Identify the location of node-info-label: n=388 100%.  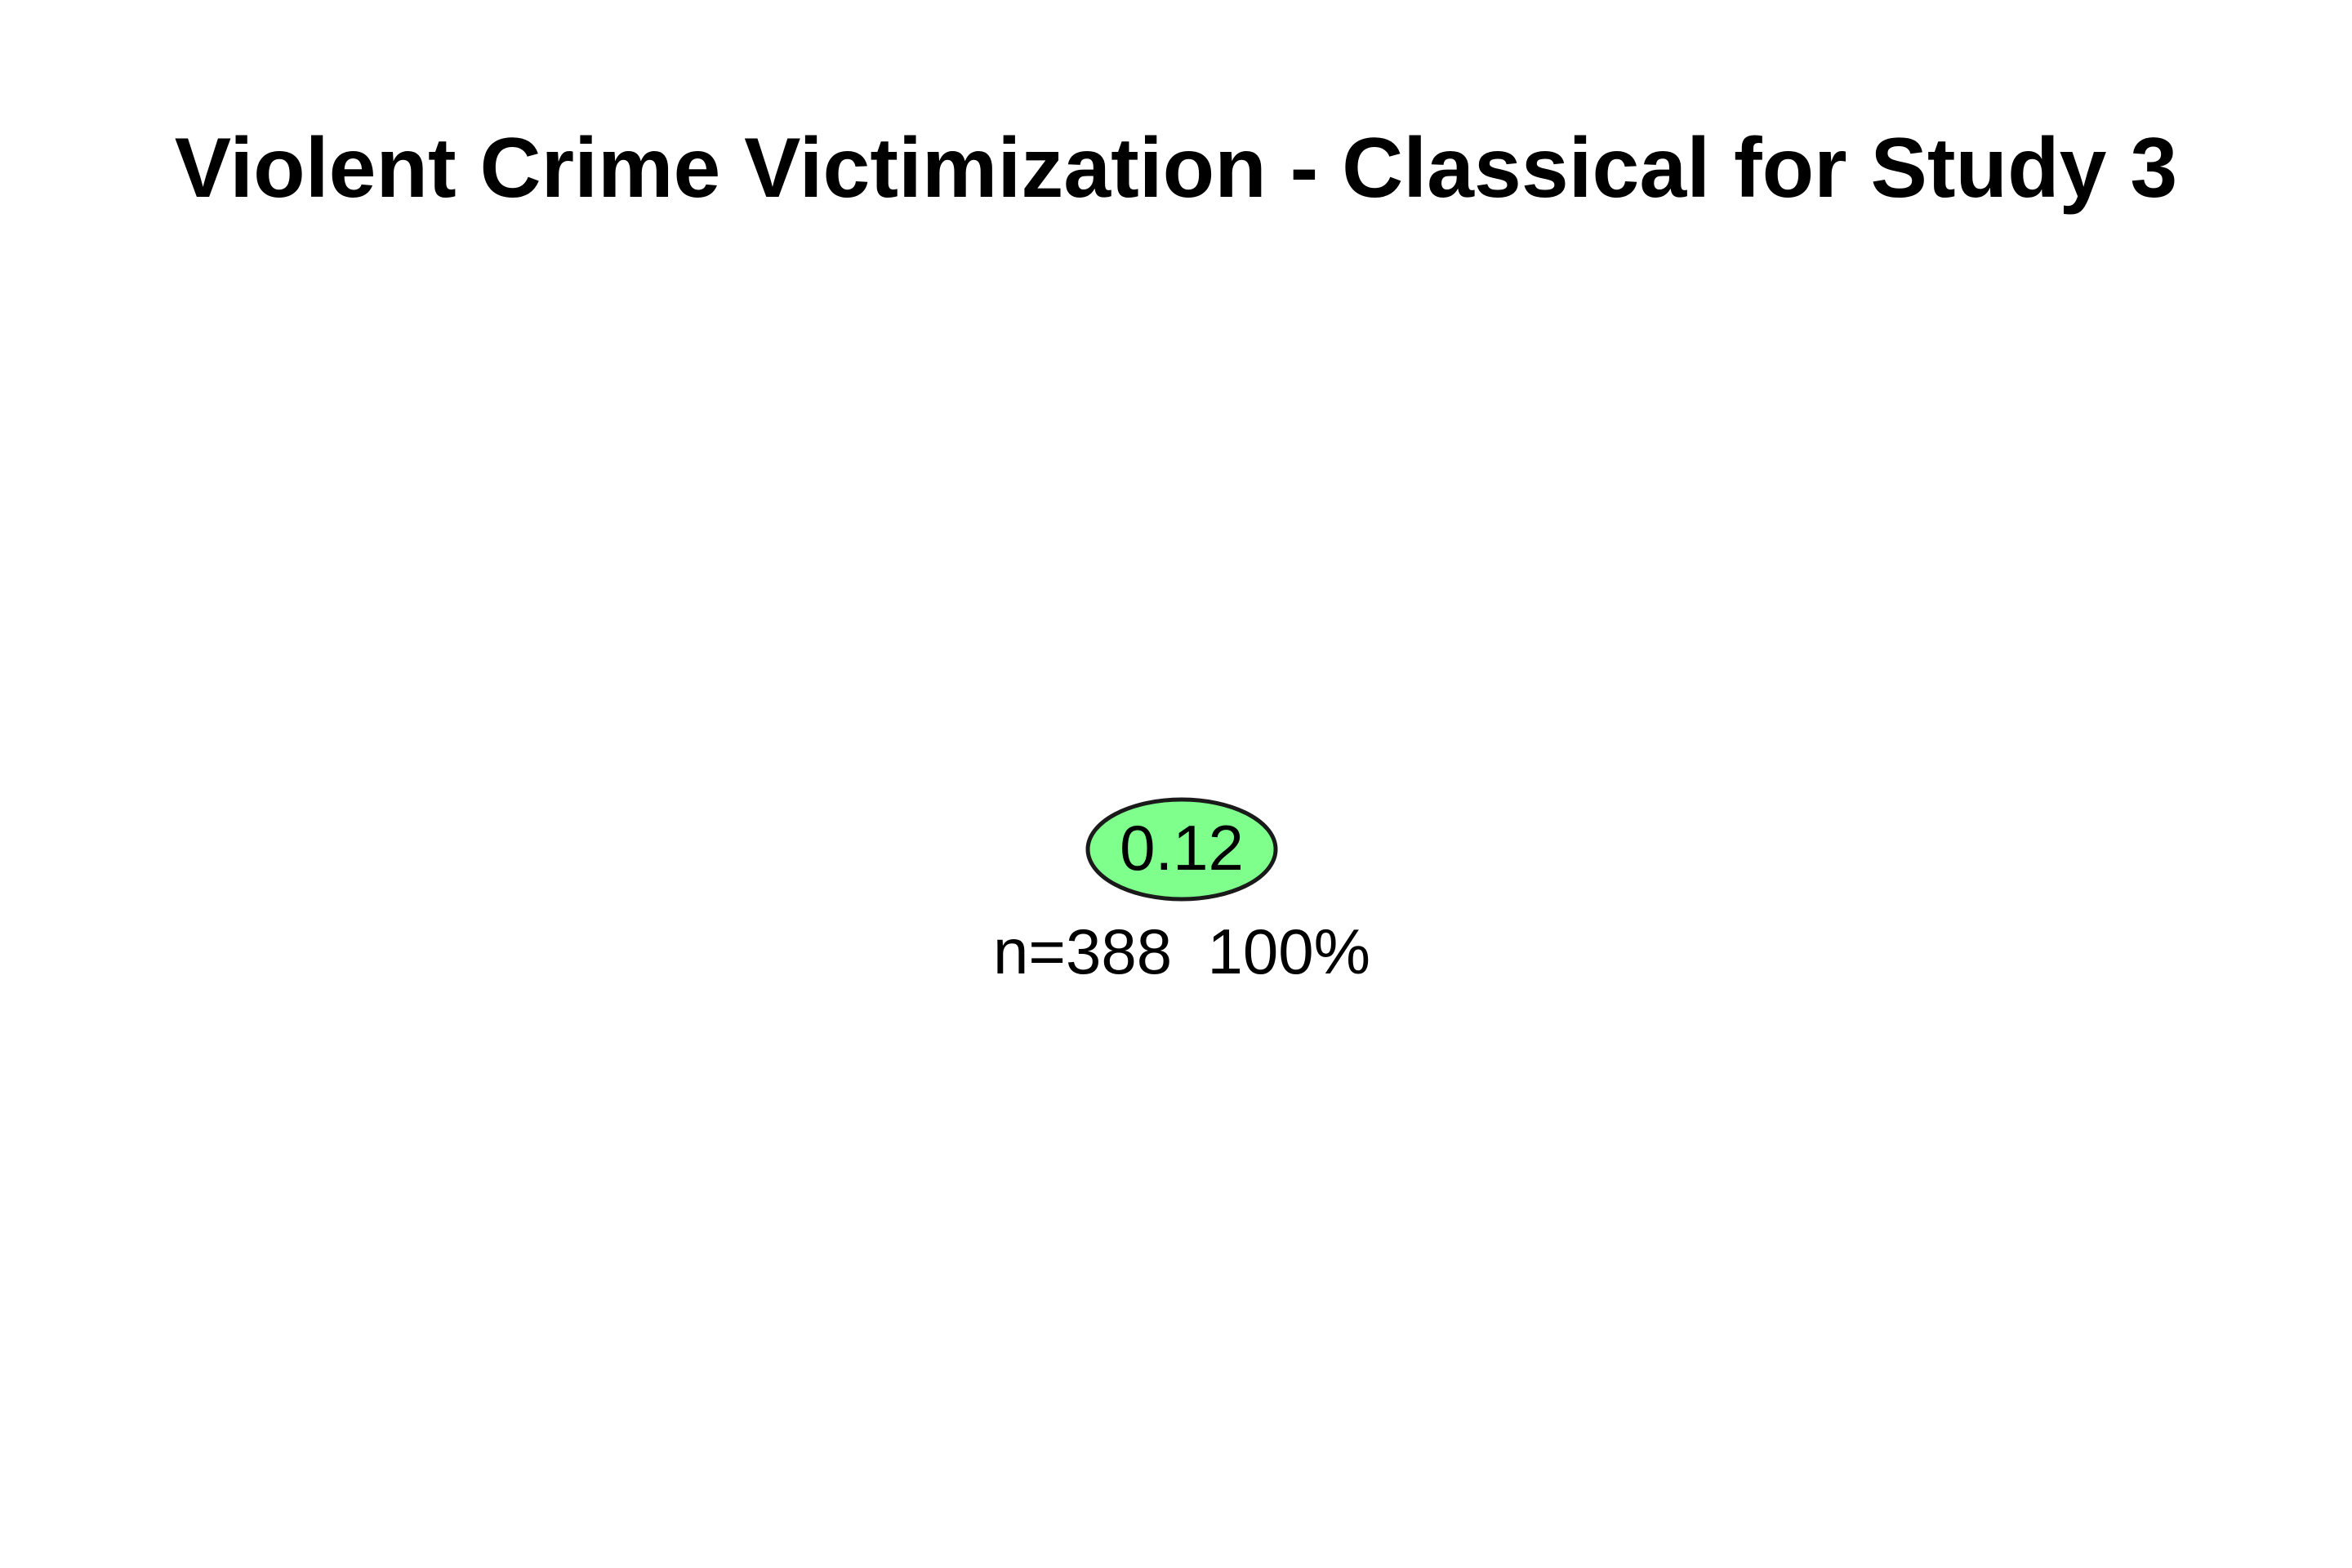
(1181, 951).